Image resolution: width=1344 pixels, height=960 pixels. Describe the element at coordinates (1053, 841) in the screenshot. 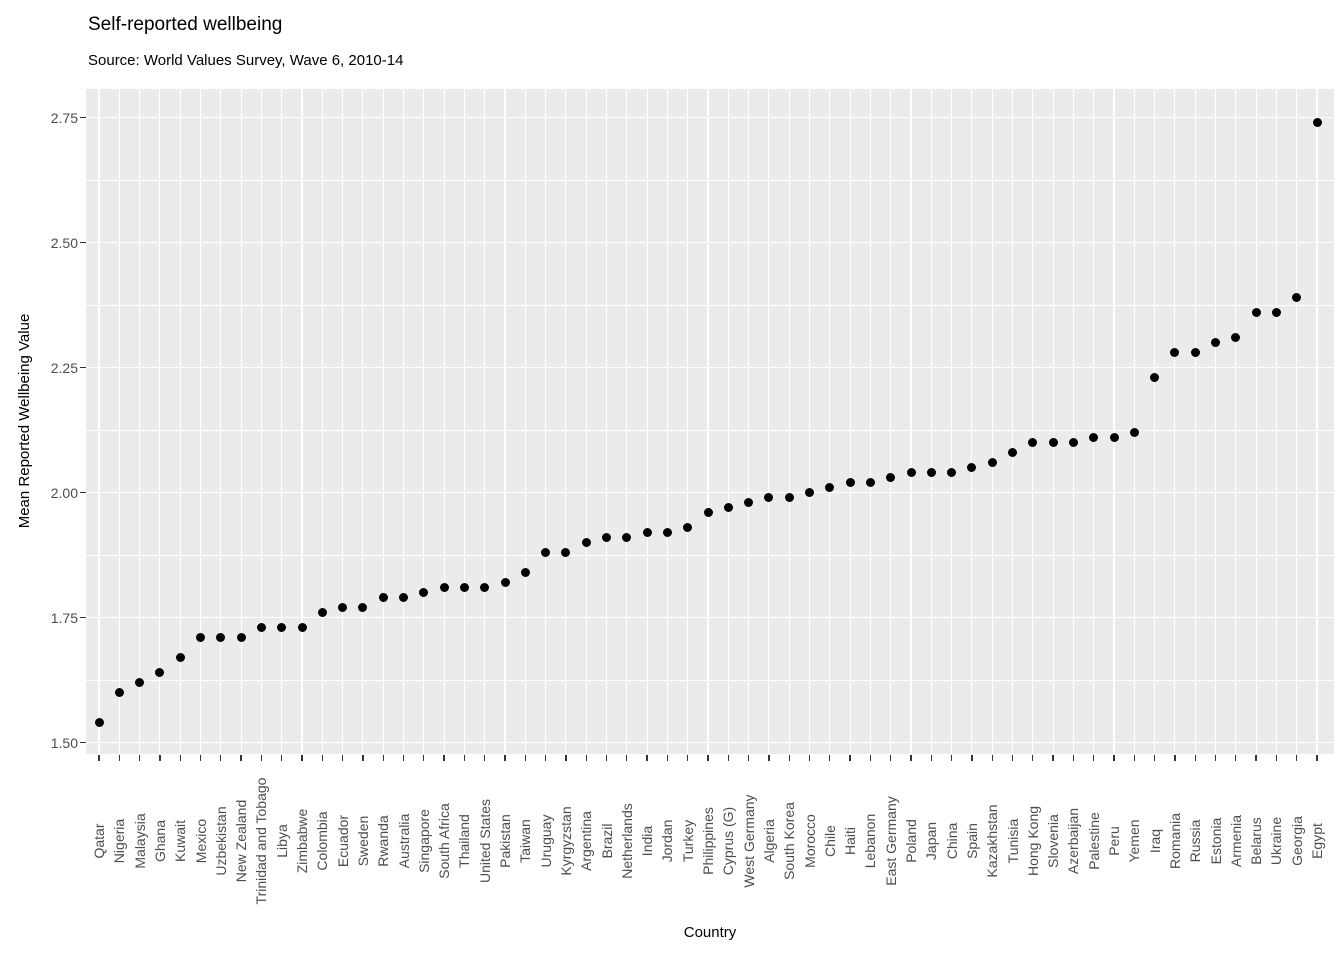

I see `x-tick-label: Slovenia` at that location.